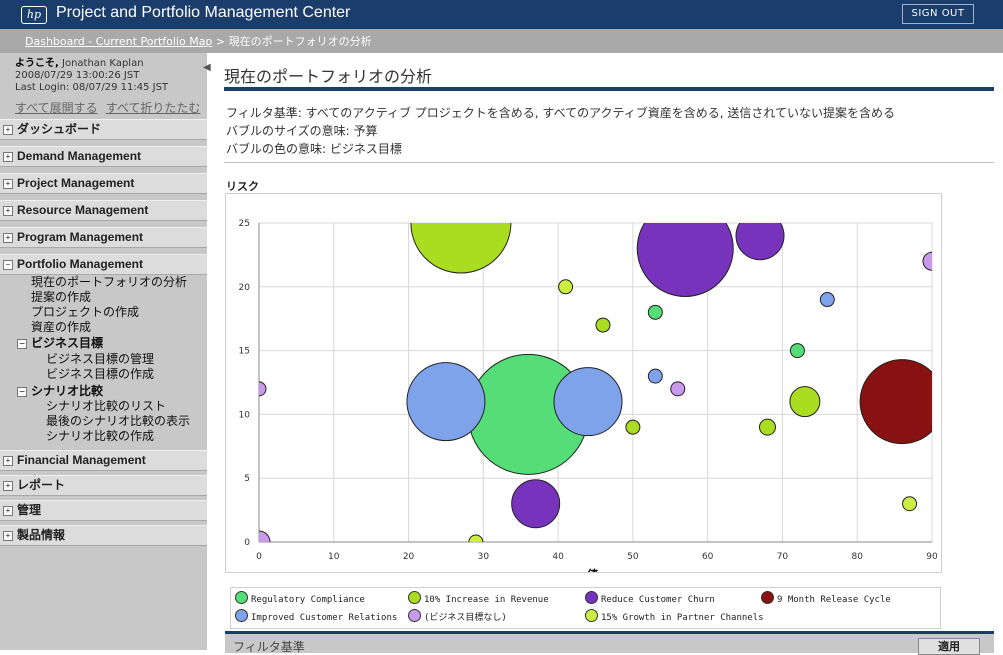 The image size is (1003, 655). What do you see at coordinates (247, 543) in the screenshot?
I see `y-tick-label: 0` at bounding box center [247, 543].